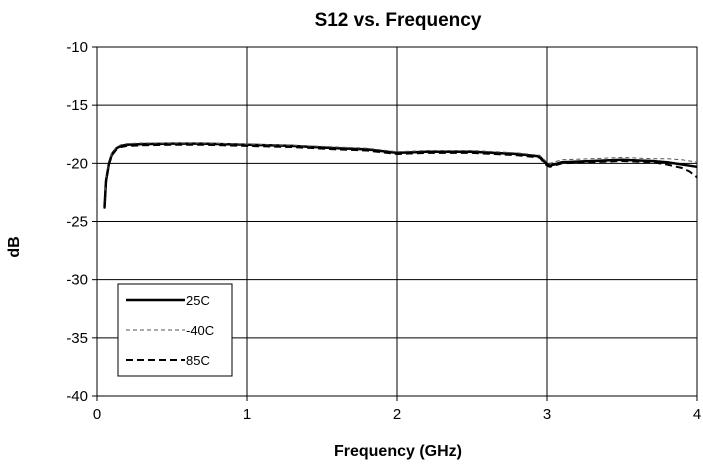 This screenshot has height=464, width=703. What do you see at coordinates (77, 396) in the screenshot?
I see `y-tick-label: -40` at bounding box center [77, 396].